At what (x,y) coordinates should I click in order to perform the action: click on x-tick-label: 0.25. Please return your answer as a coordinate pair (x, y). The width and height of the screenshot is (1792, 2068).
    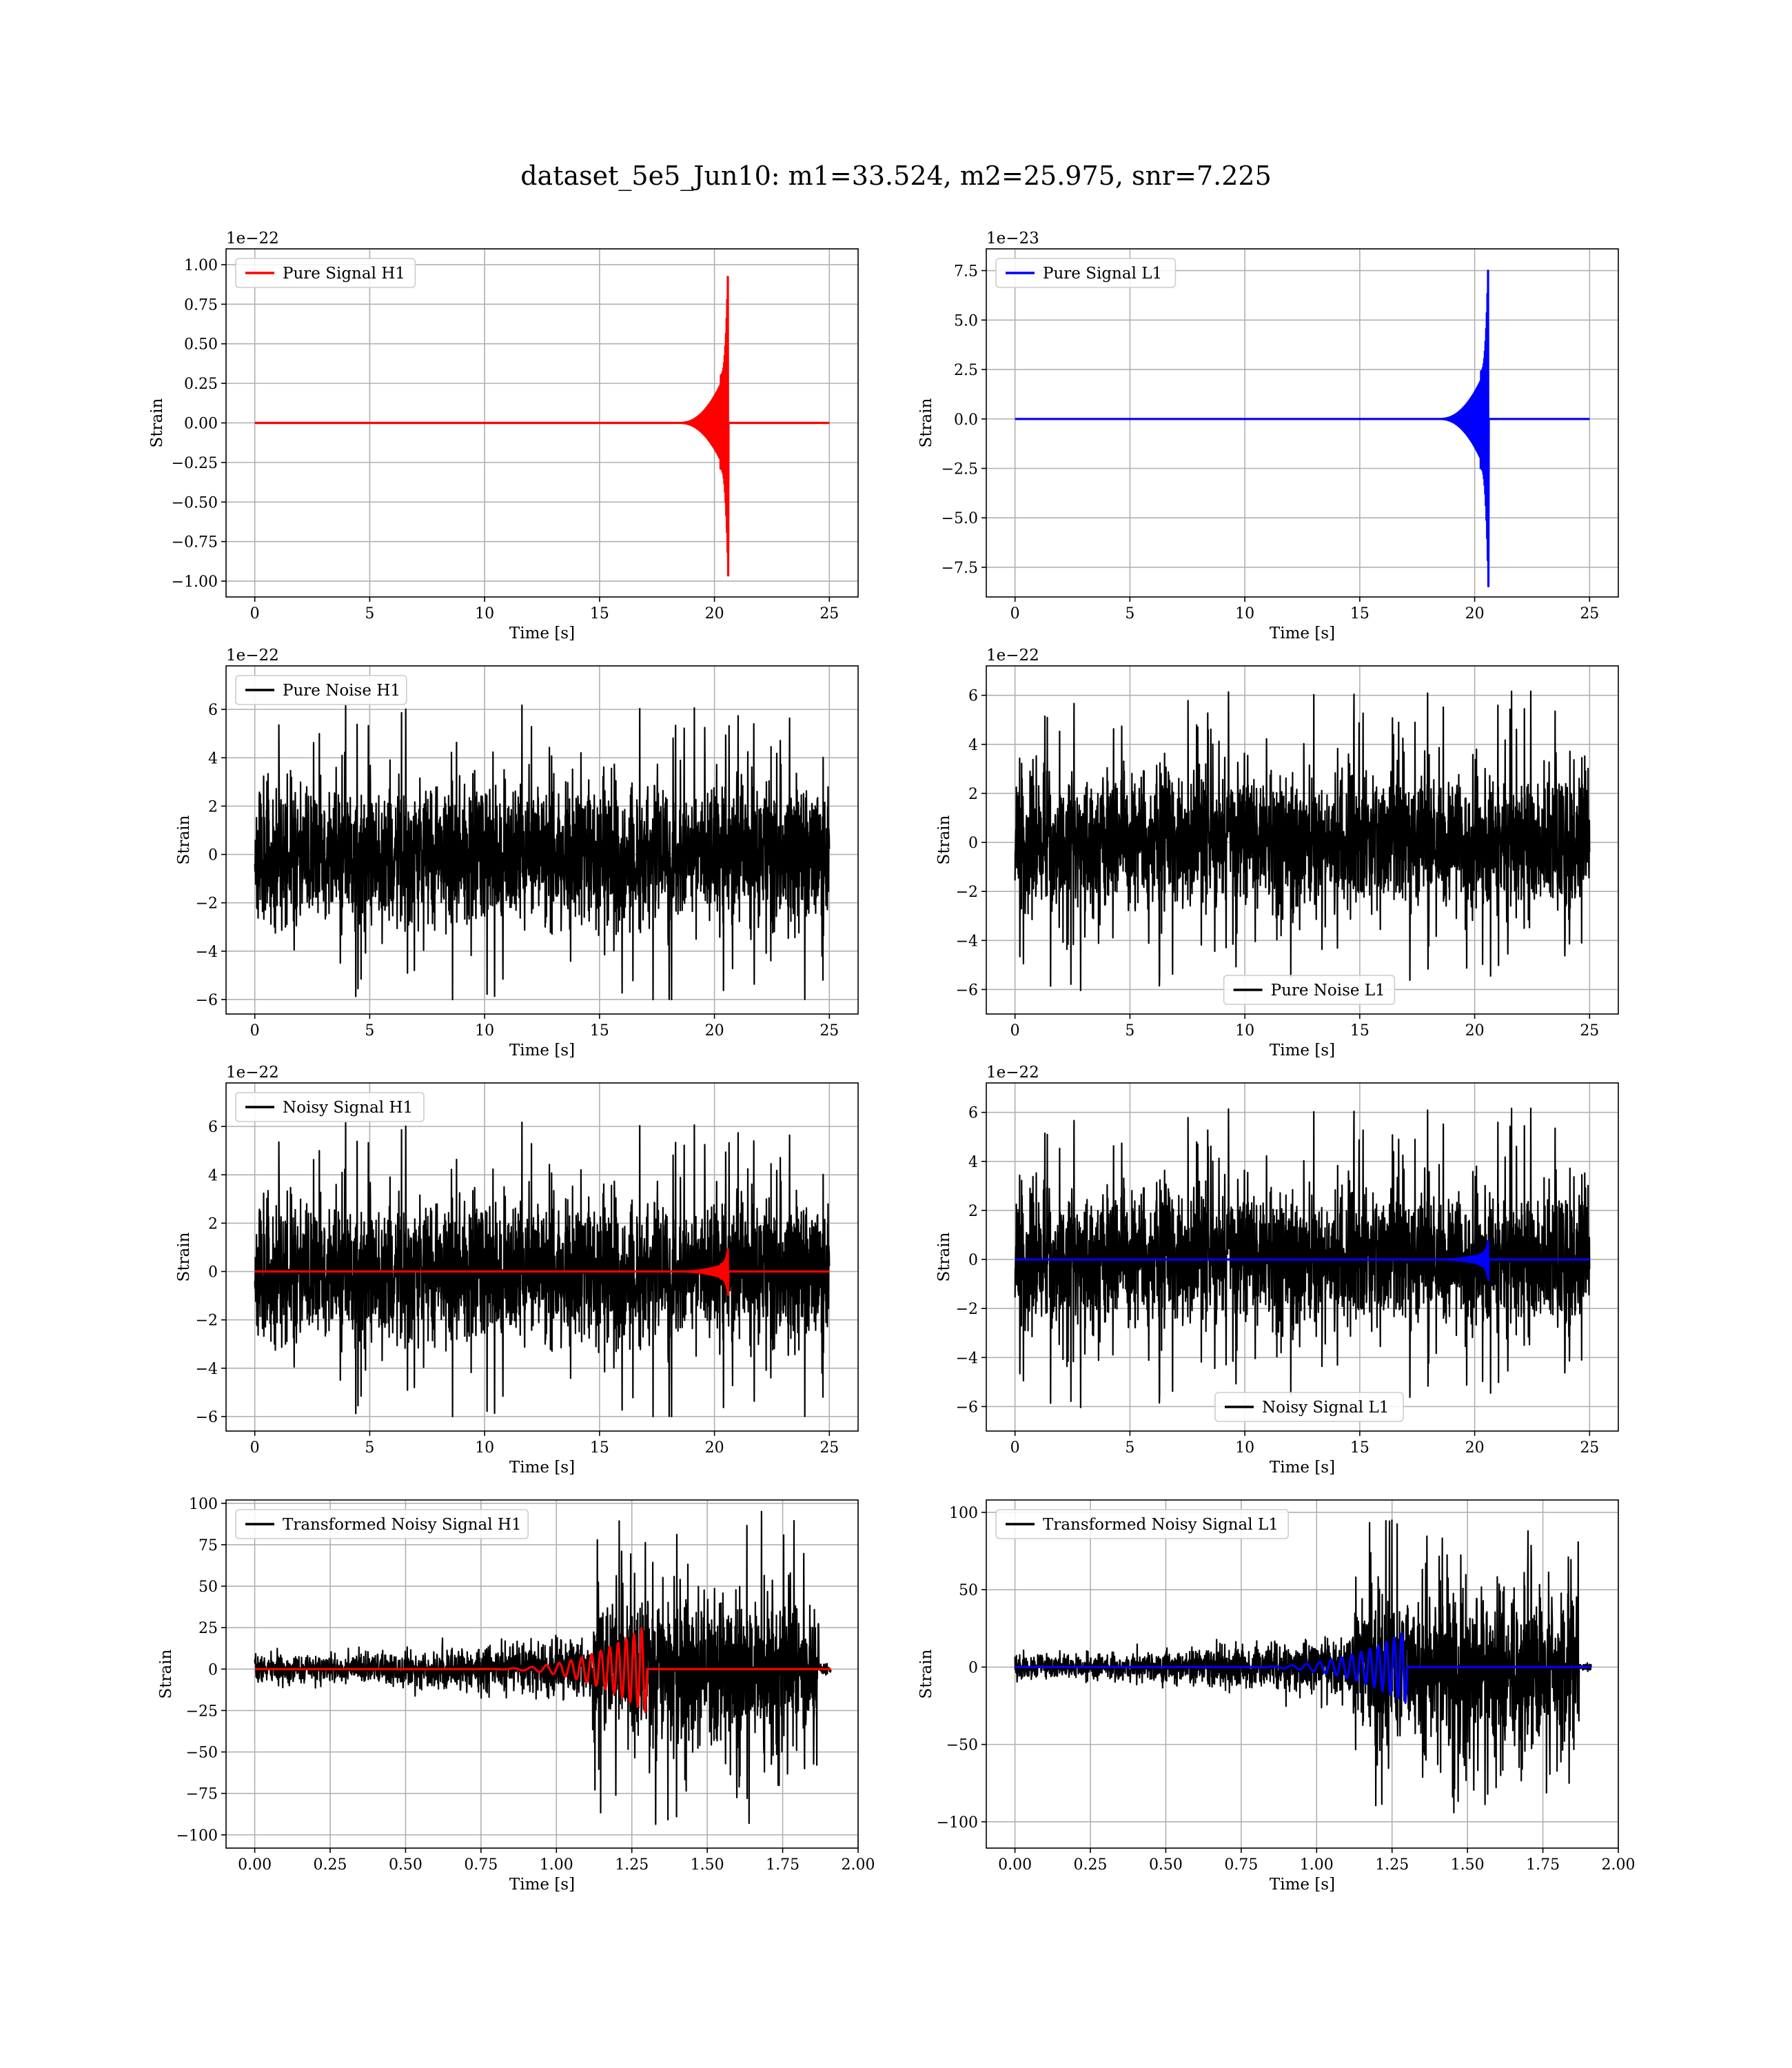
    Looking at the image, I should click on (1091, 1865).